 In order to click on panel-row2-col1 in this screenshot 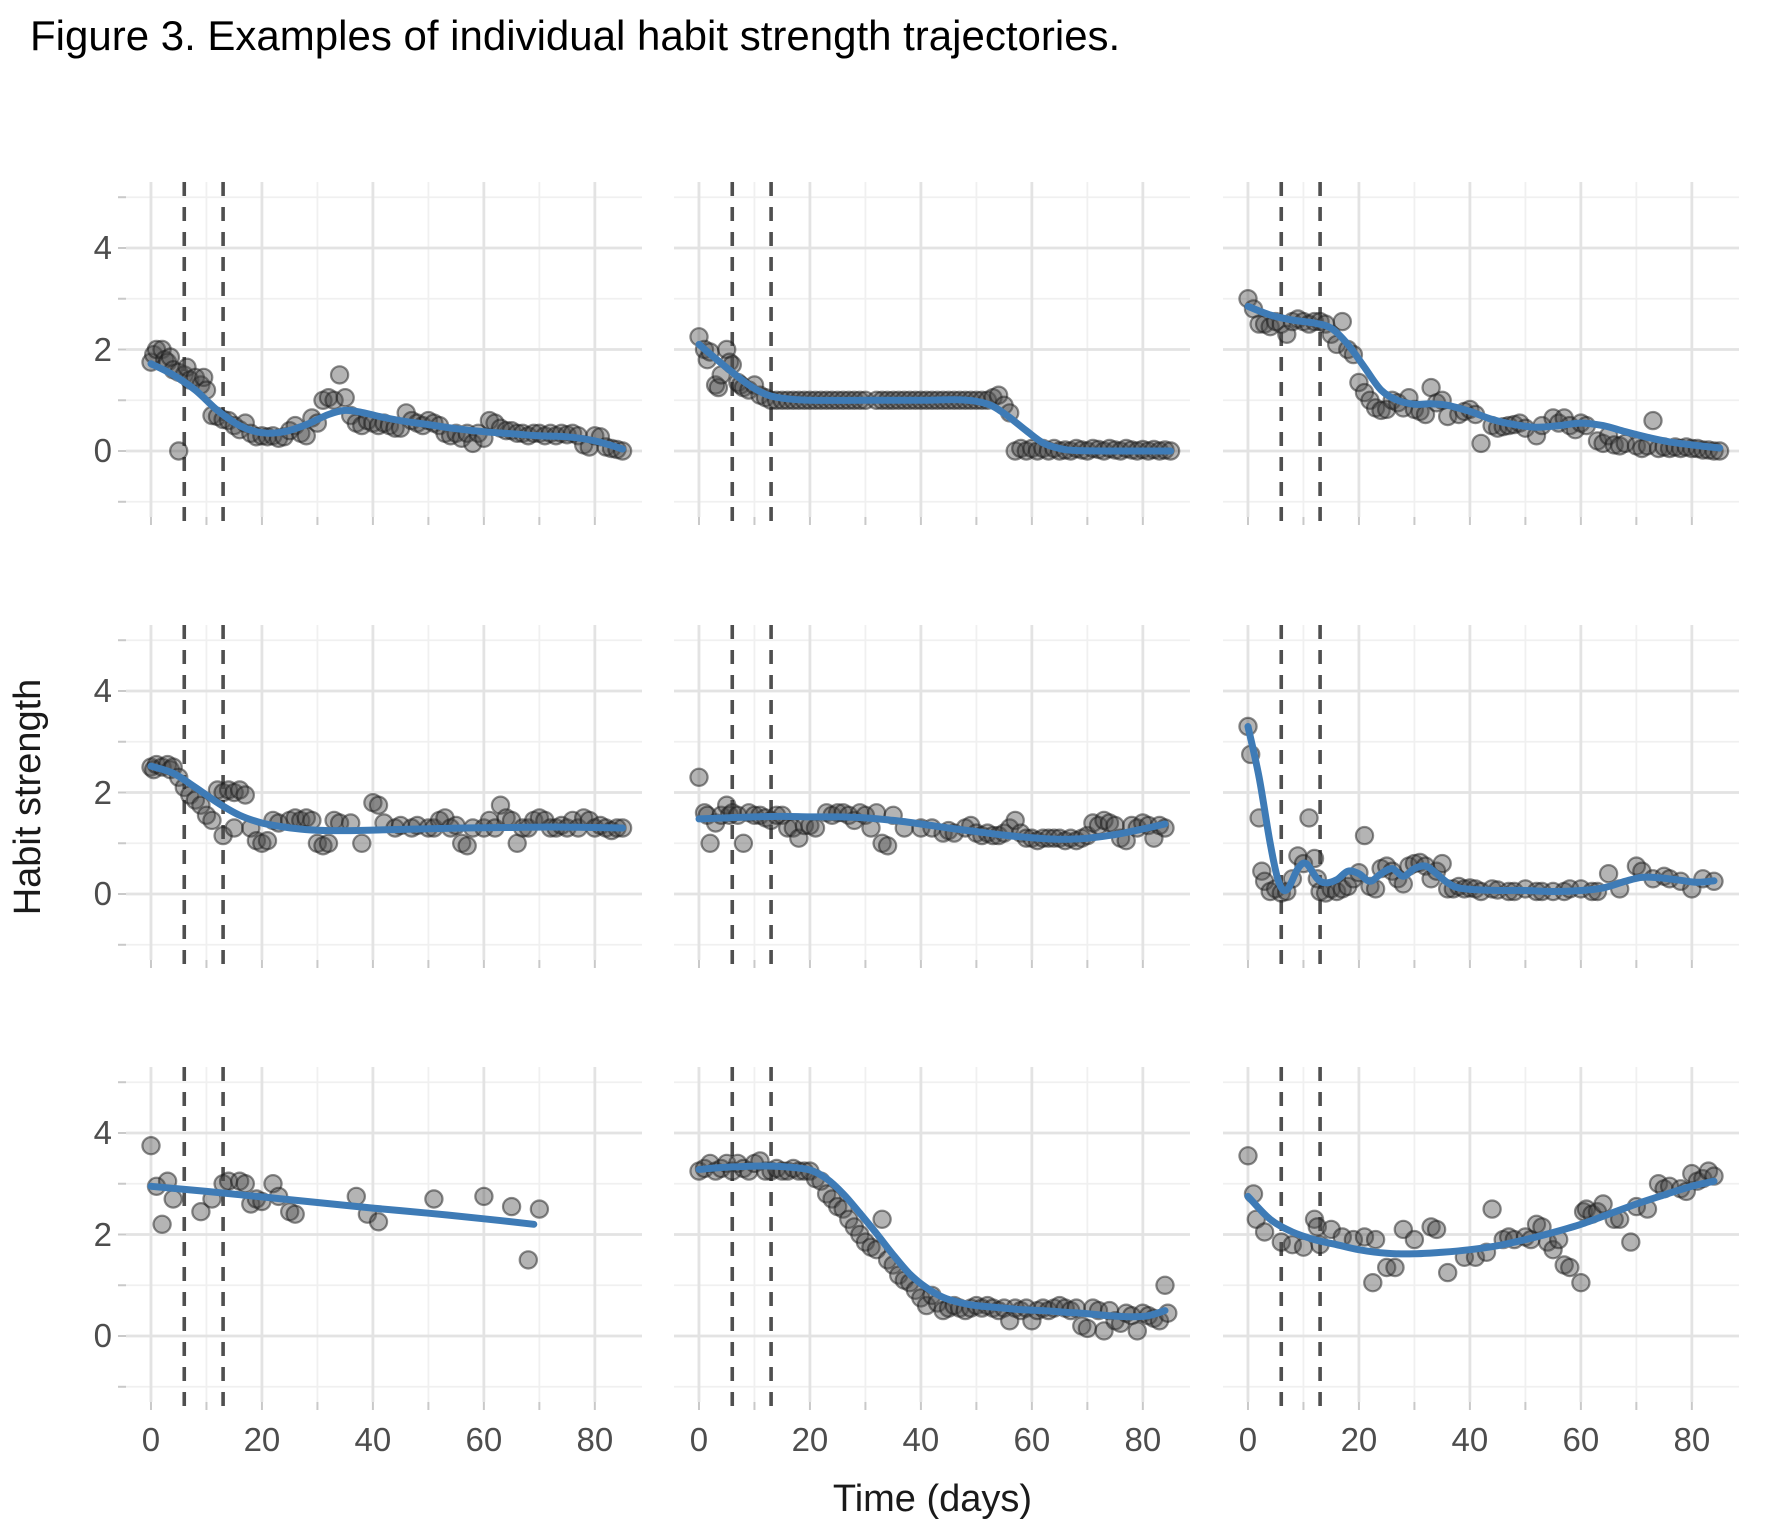, I will do `click(380, 798)`.